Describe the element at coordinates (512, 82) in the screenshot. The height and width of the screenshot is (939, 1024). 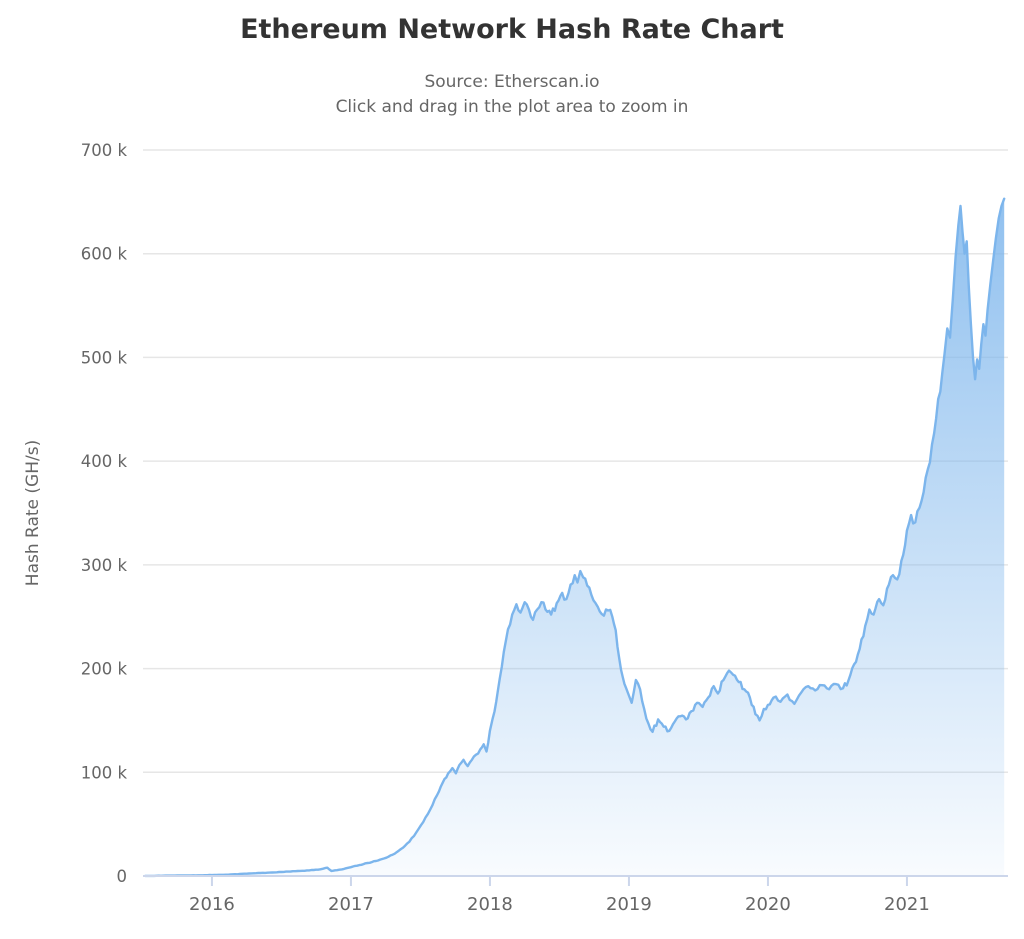
I see `chart-subtitle-source: Source: Etherscan.io` at that location.